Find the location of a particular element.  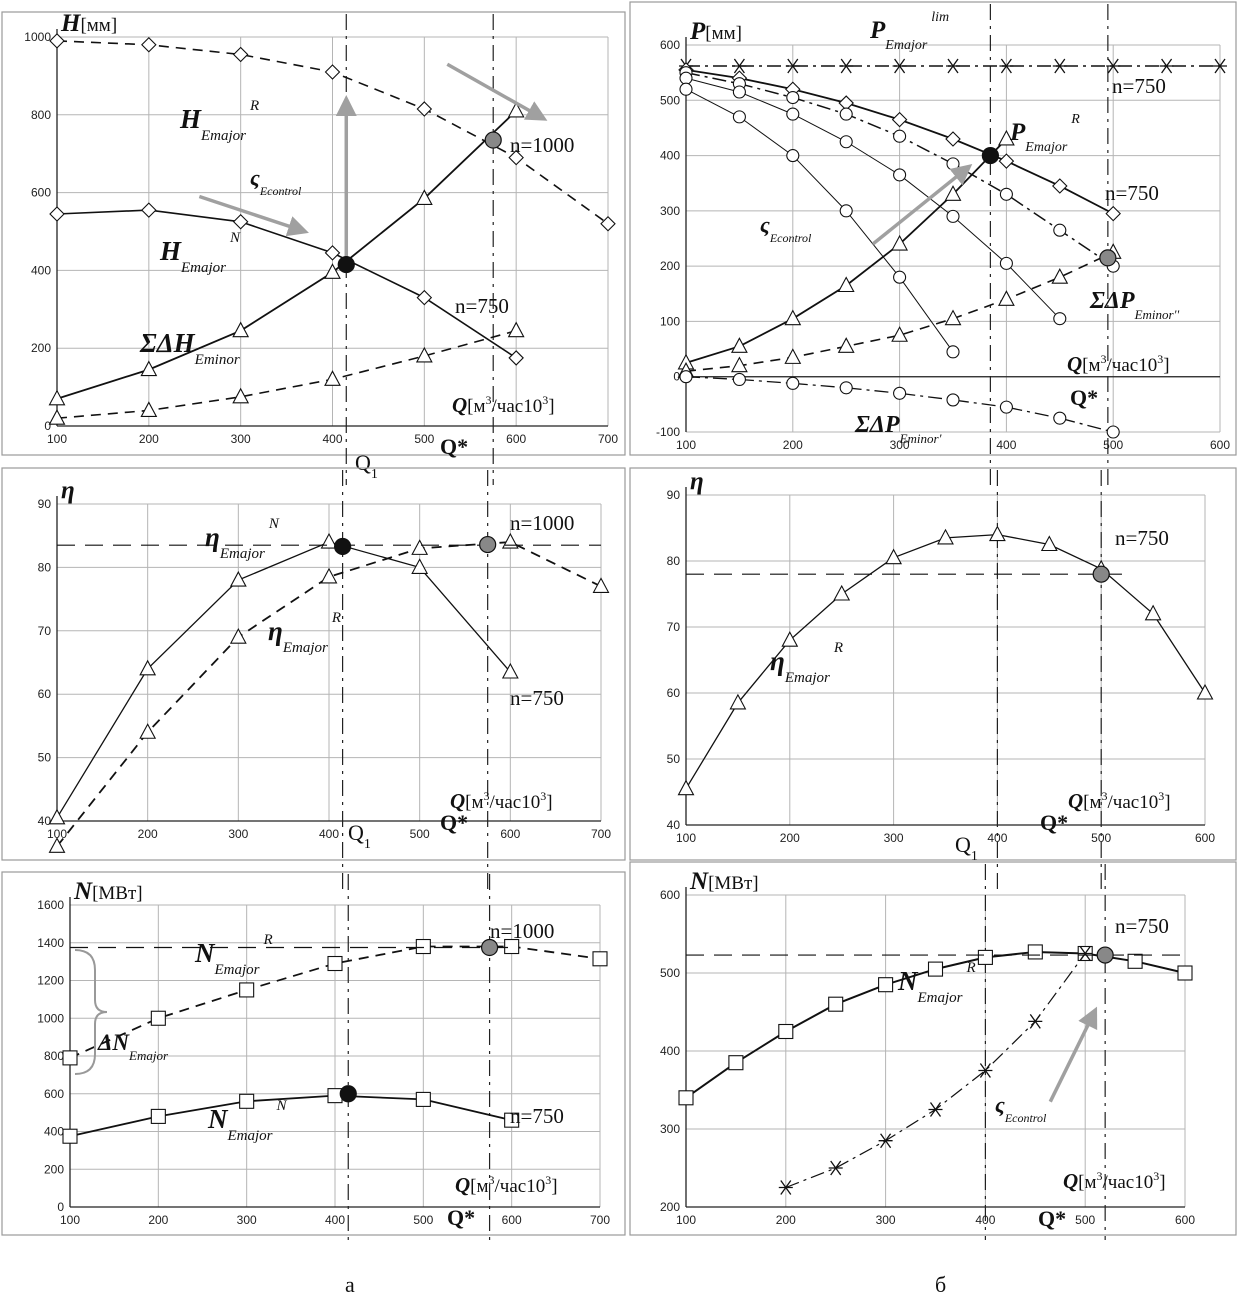

y-tick-label: 400 is located at coordinates (54, 1132).